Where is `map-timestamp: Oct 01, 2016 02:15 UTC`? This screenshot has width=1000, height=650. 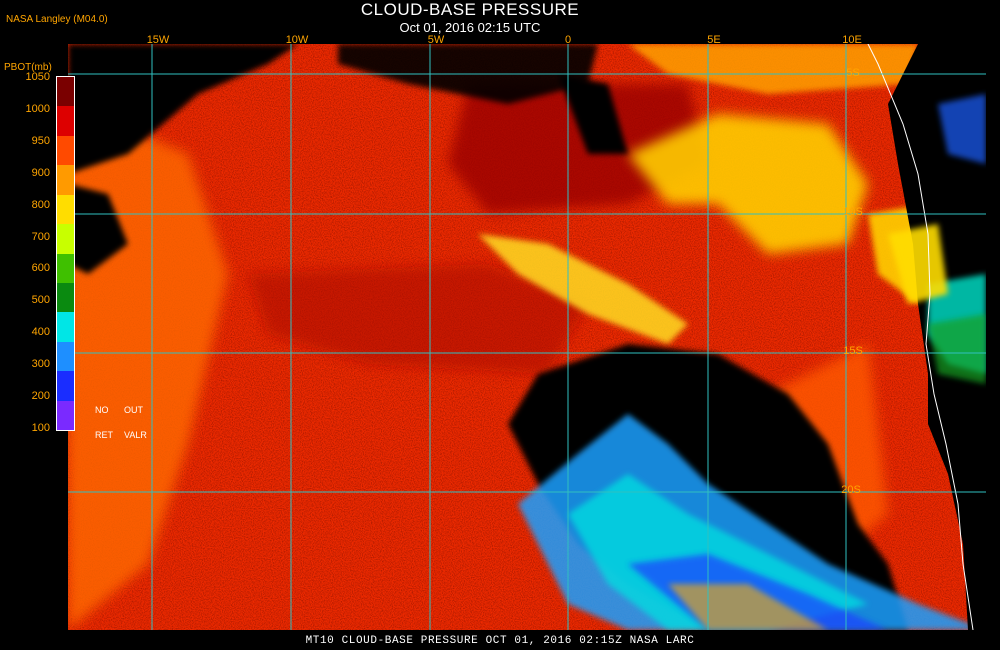 map-timestamp: Oct 01, 2016 02:15 UTC is located at coordinates (470, 27).